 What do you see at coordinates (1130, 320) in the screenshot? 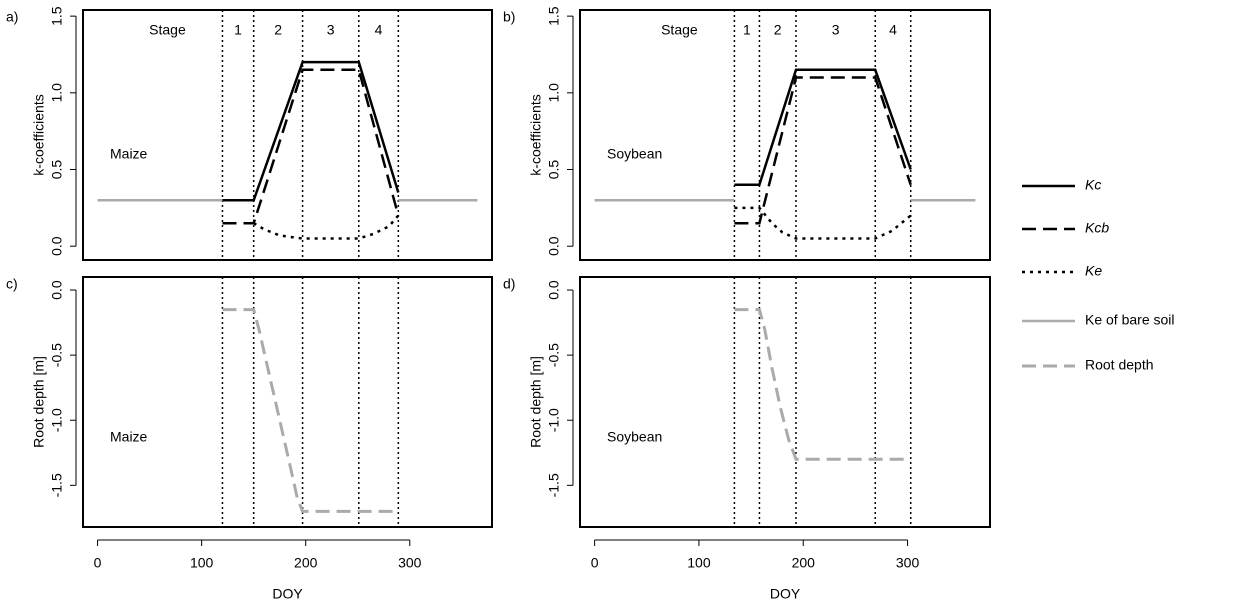
I see `legend-label: Ke of bare soil` at bounding box center [1130, 320].